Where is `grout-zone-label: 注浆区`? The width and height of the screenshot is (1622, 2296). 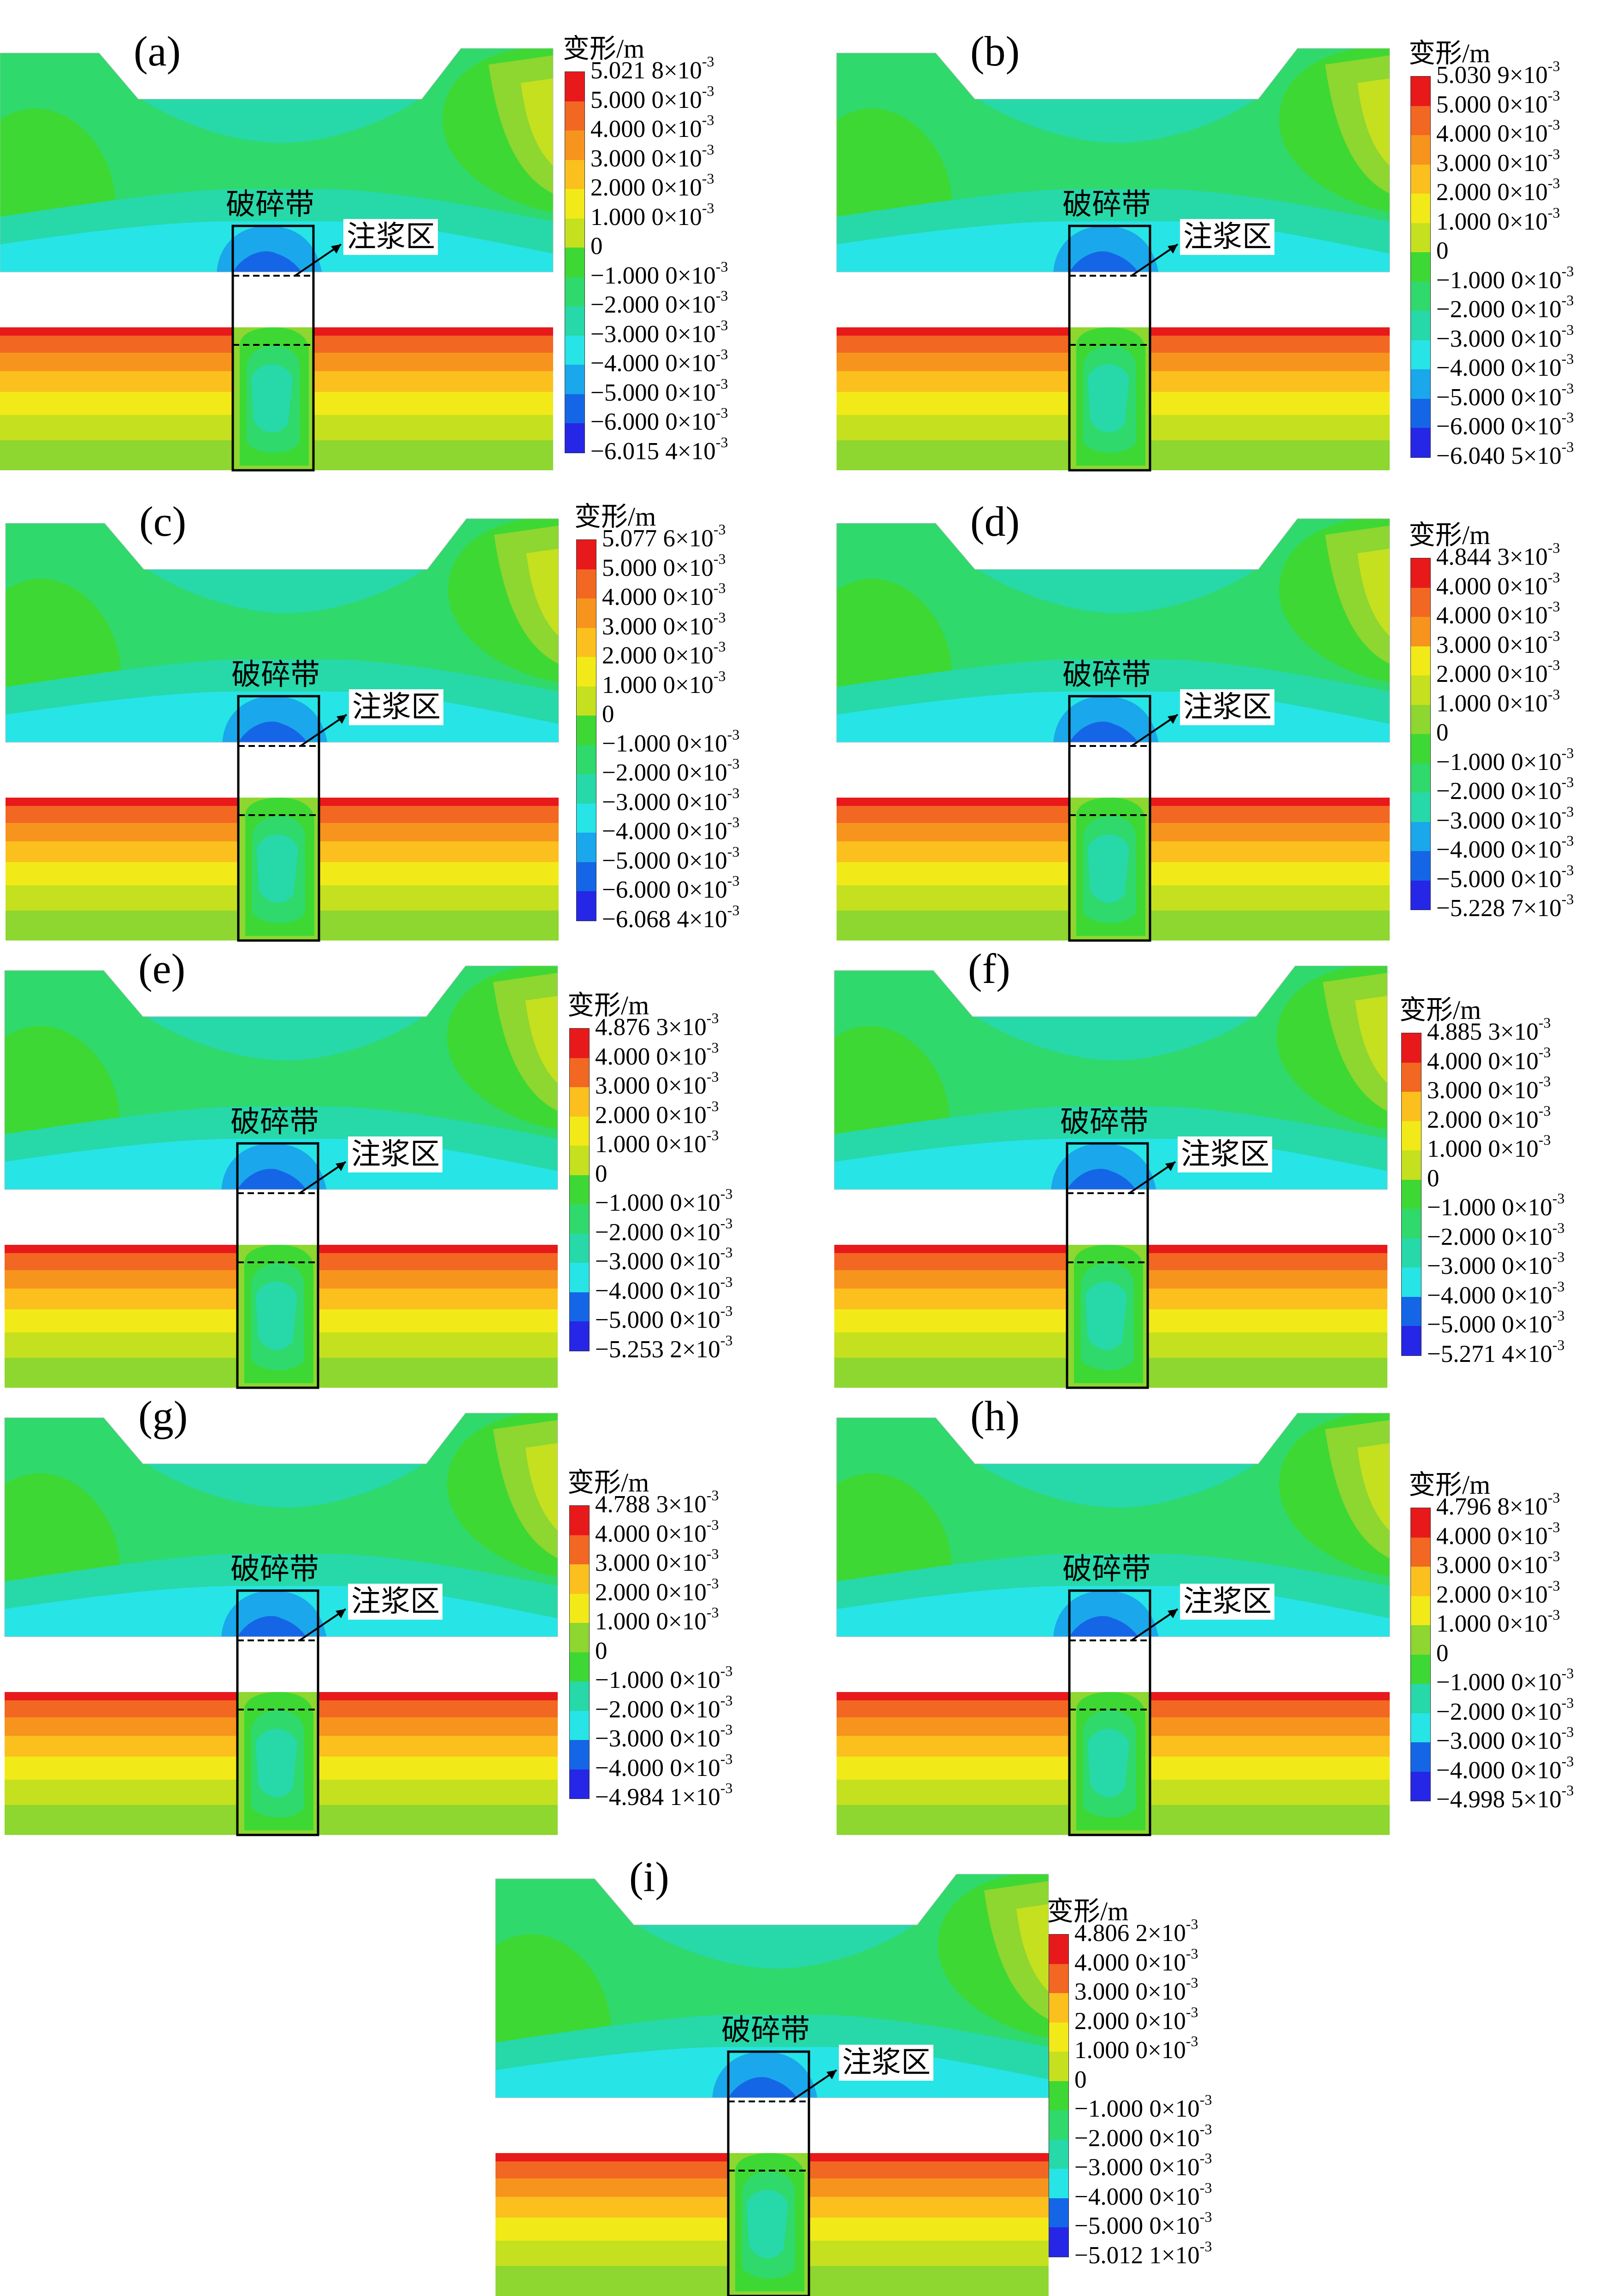
grout-zone-label: 注浆区 is located at coordinates (391, 237).